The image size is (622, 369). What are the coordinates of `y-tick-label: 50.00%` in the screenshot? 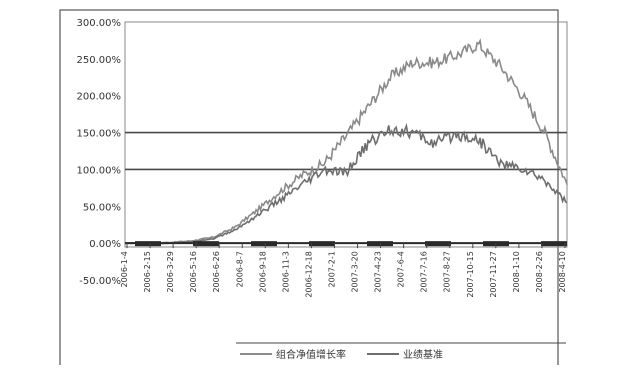 It's located at (102, 207).